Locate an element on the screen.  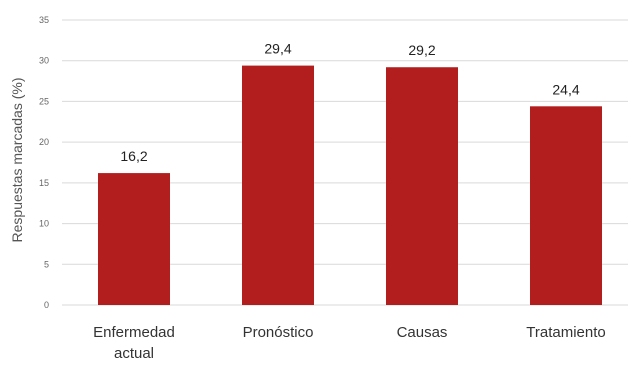
y-tick-label: 35 is located at coordinates (44, 20).